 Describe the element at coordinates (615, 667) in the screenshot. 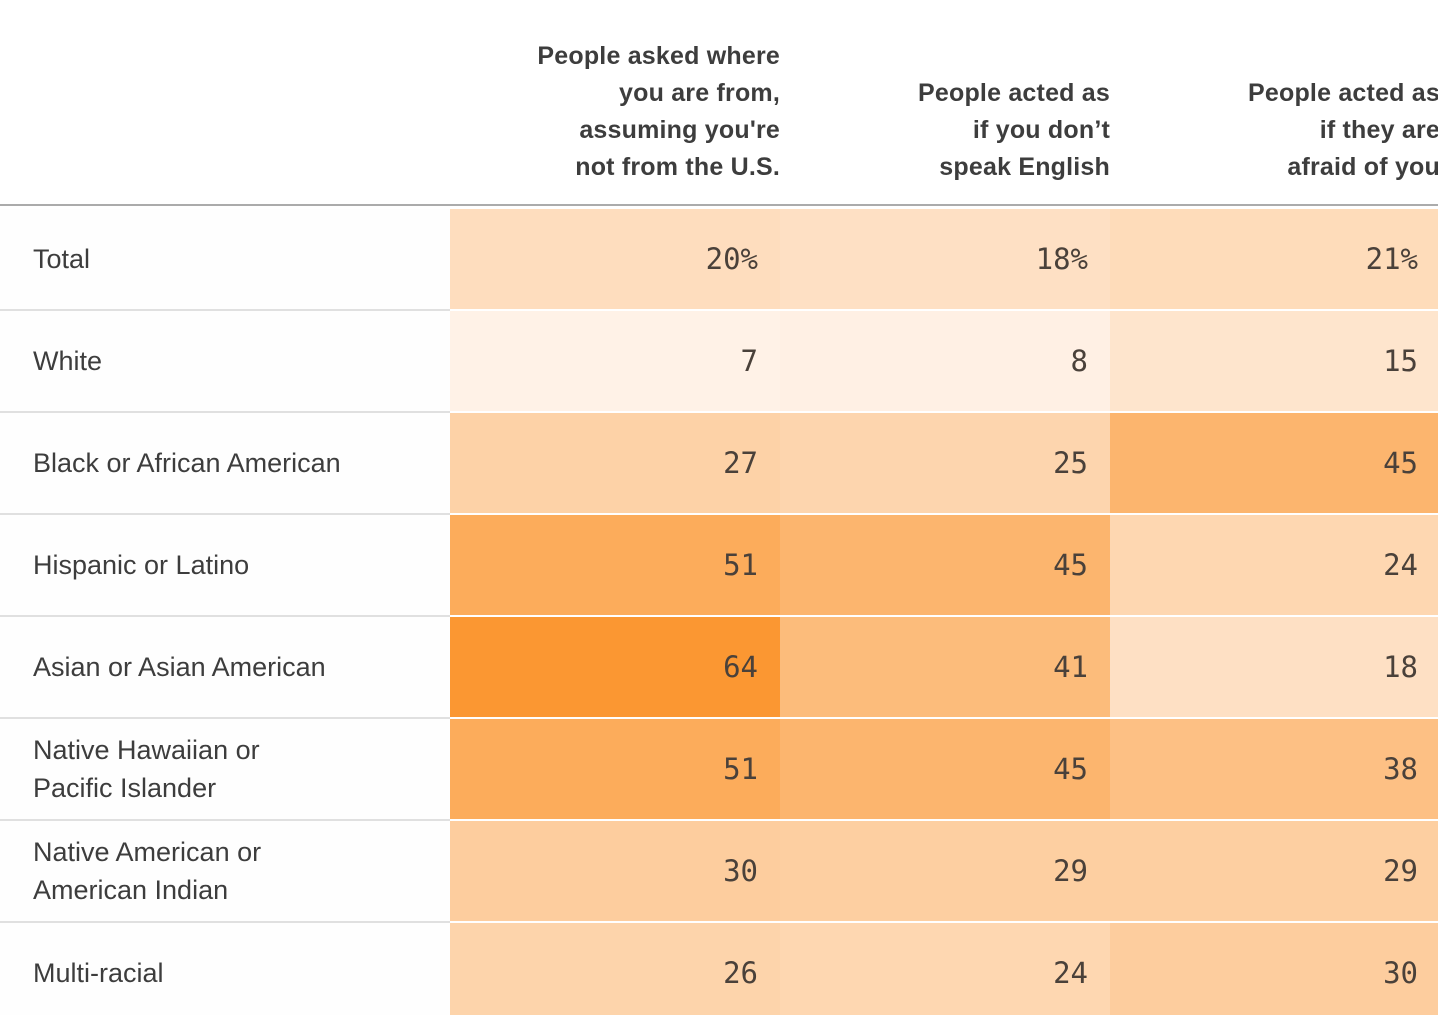

I see `heatmap-cell: 64` at that location.